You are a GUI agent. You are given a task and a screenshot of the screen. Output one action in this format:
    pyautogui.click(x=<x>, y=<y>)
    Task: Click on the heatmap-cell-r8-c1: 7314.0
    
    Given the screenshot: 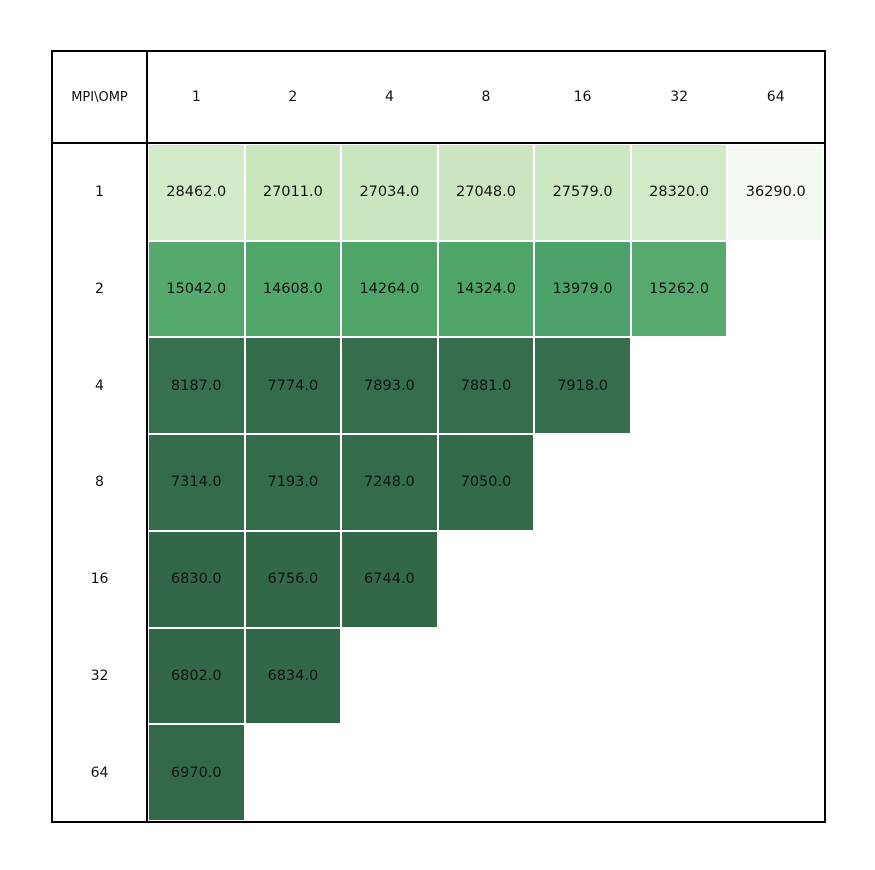 What is the action you would take?
    pyautogui.click(x=196, y=482)
    